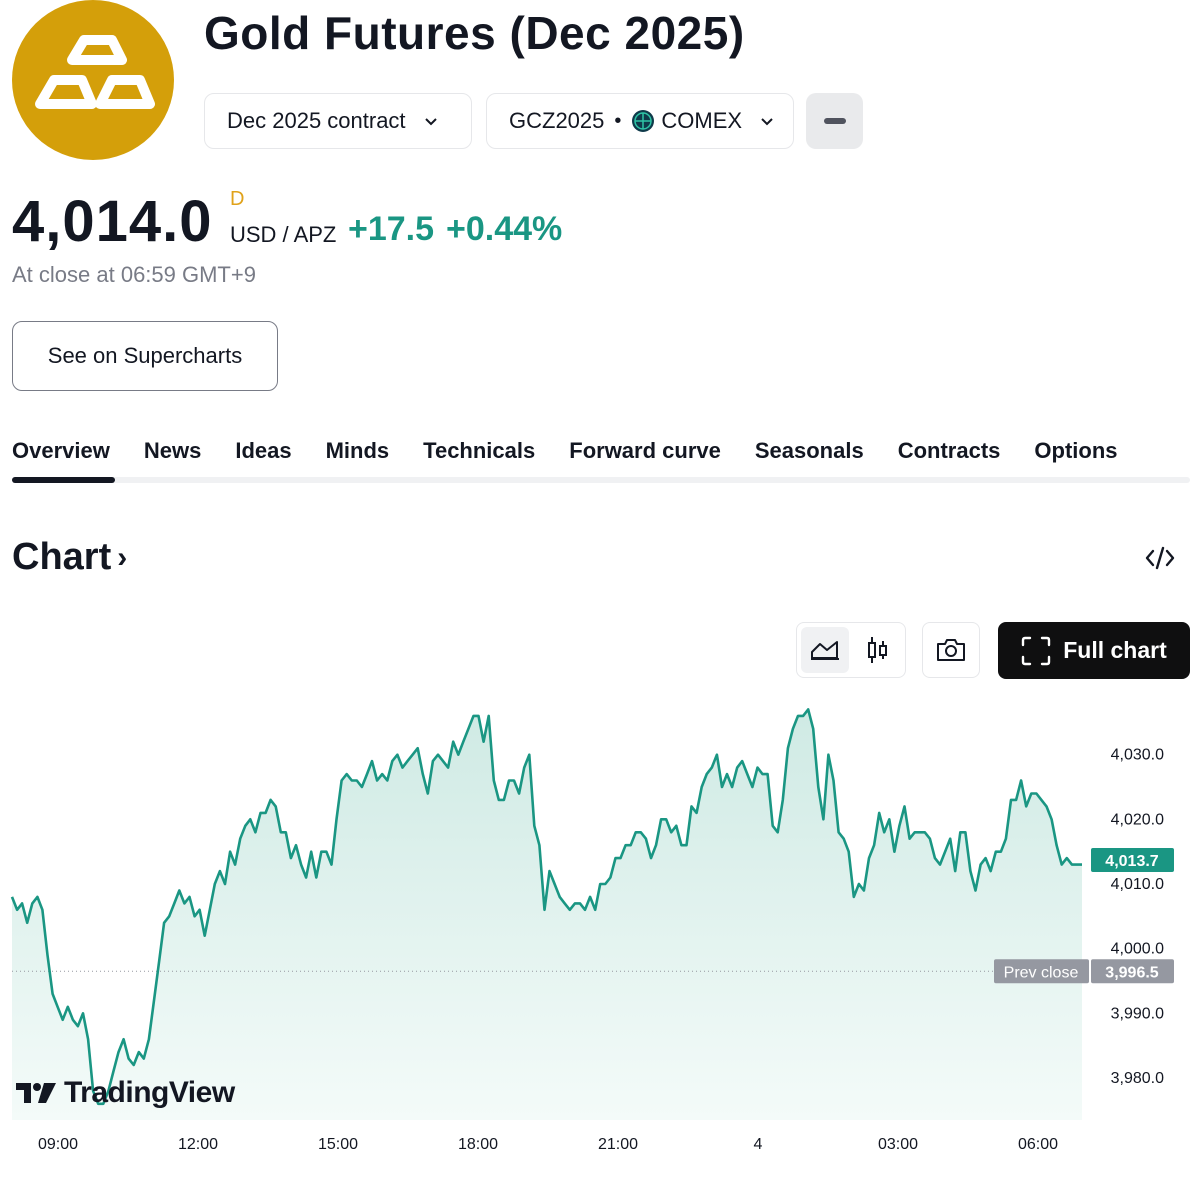  Describe the element at coordinates (237, 199) in the screenshot. I see `delayed-data-mark: D` at that location.